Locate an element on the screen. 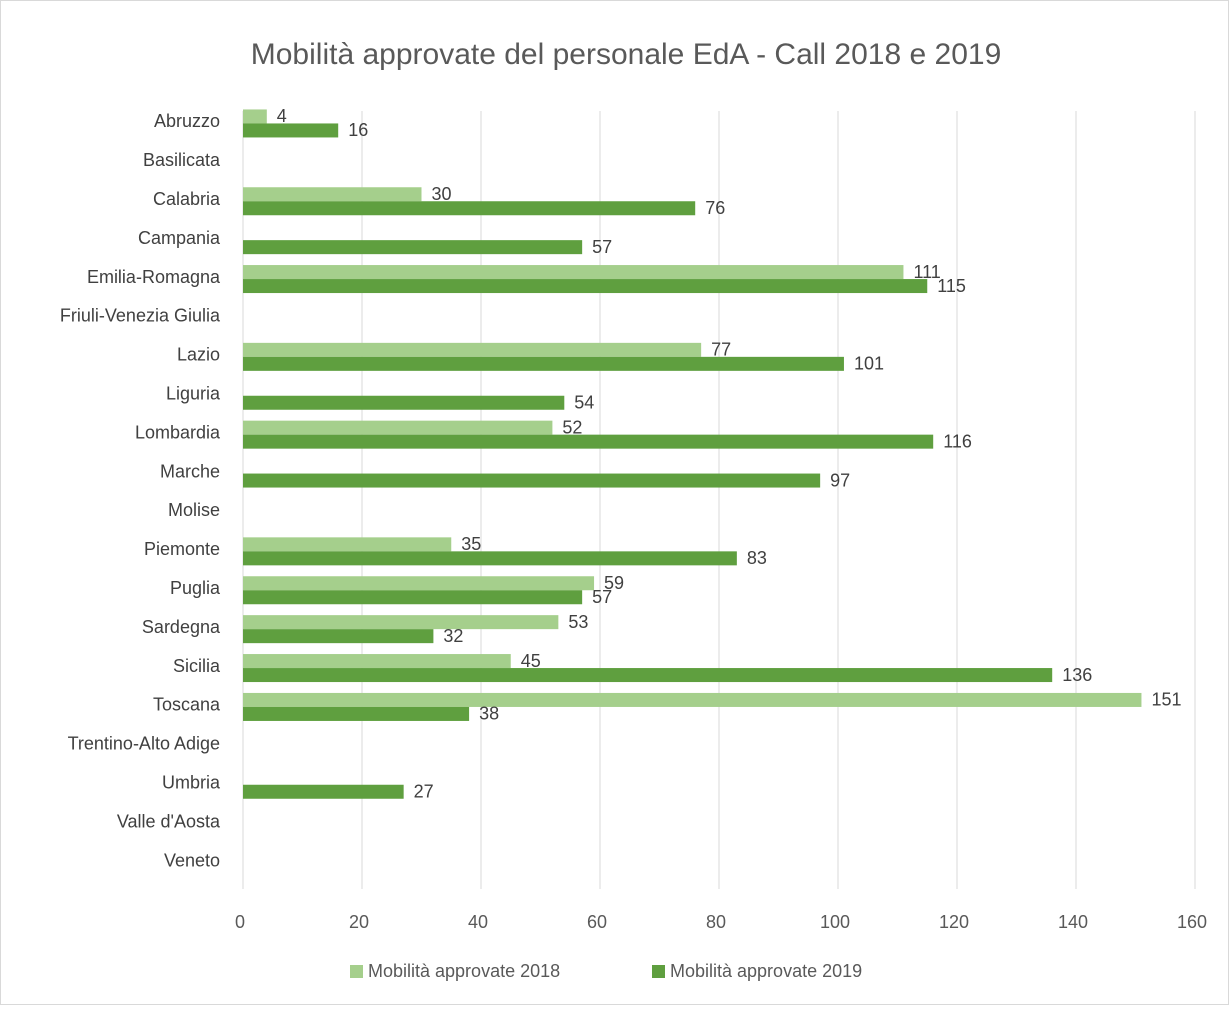 Image resolution: width=1229 pixels, height=1010 pixels. data-label: 101 is located at coordinates (869, 364).